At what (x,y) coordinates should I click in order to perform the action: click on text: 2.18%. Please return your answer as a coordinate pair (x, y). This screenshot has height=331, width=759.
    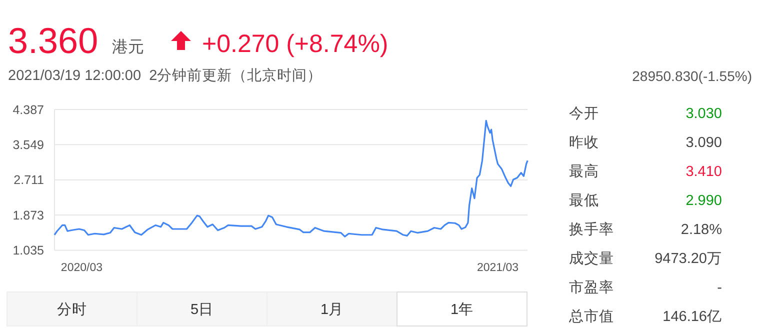
    Looking at the image, I should click on (701, 230).